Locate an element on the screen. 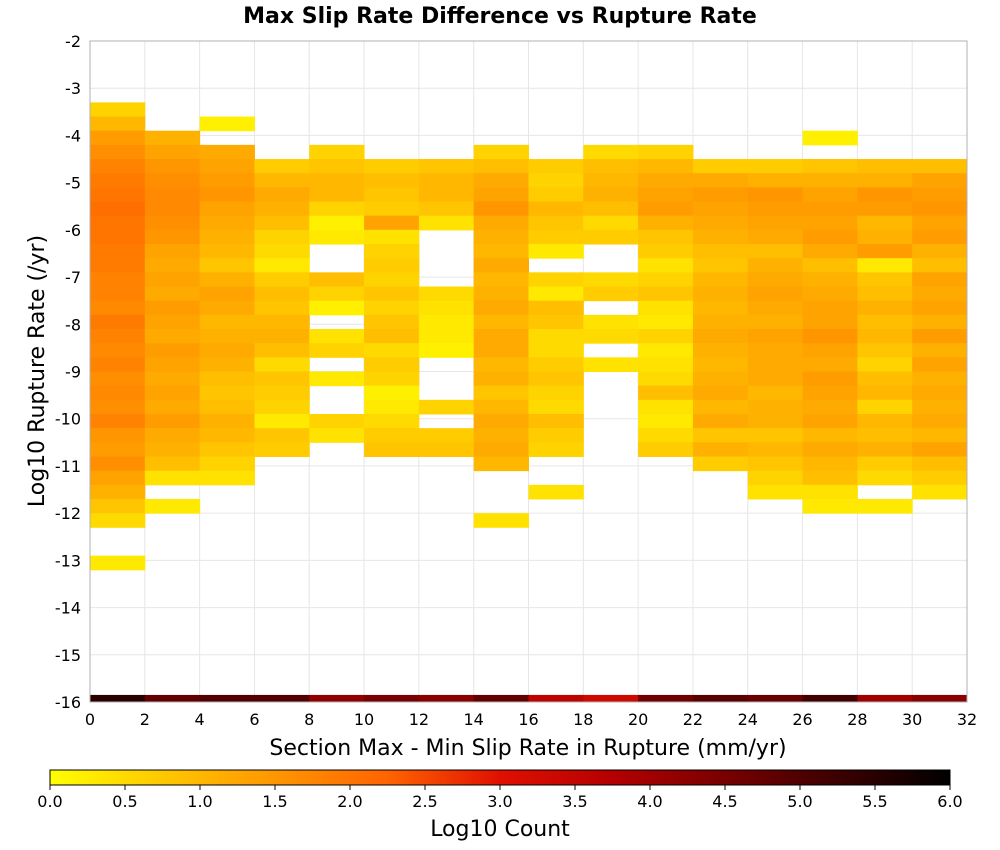 Image resolution: width=1000 pixels, height=850 pixels. x-tick-label: 20 is located at coordinates (638, 719).